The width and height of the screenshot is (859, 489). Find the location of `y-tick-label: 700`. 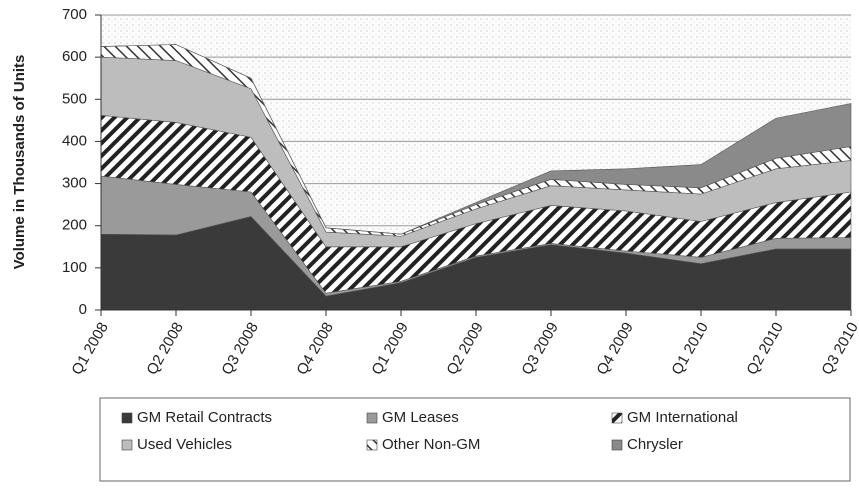

y-tick-label: 700 is located at coordinates (74, 14).